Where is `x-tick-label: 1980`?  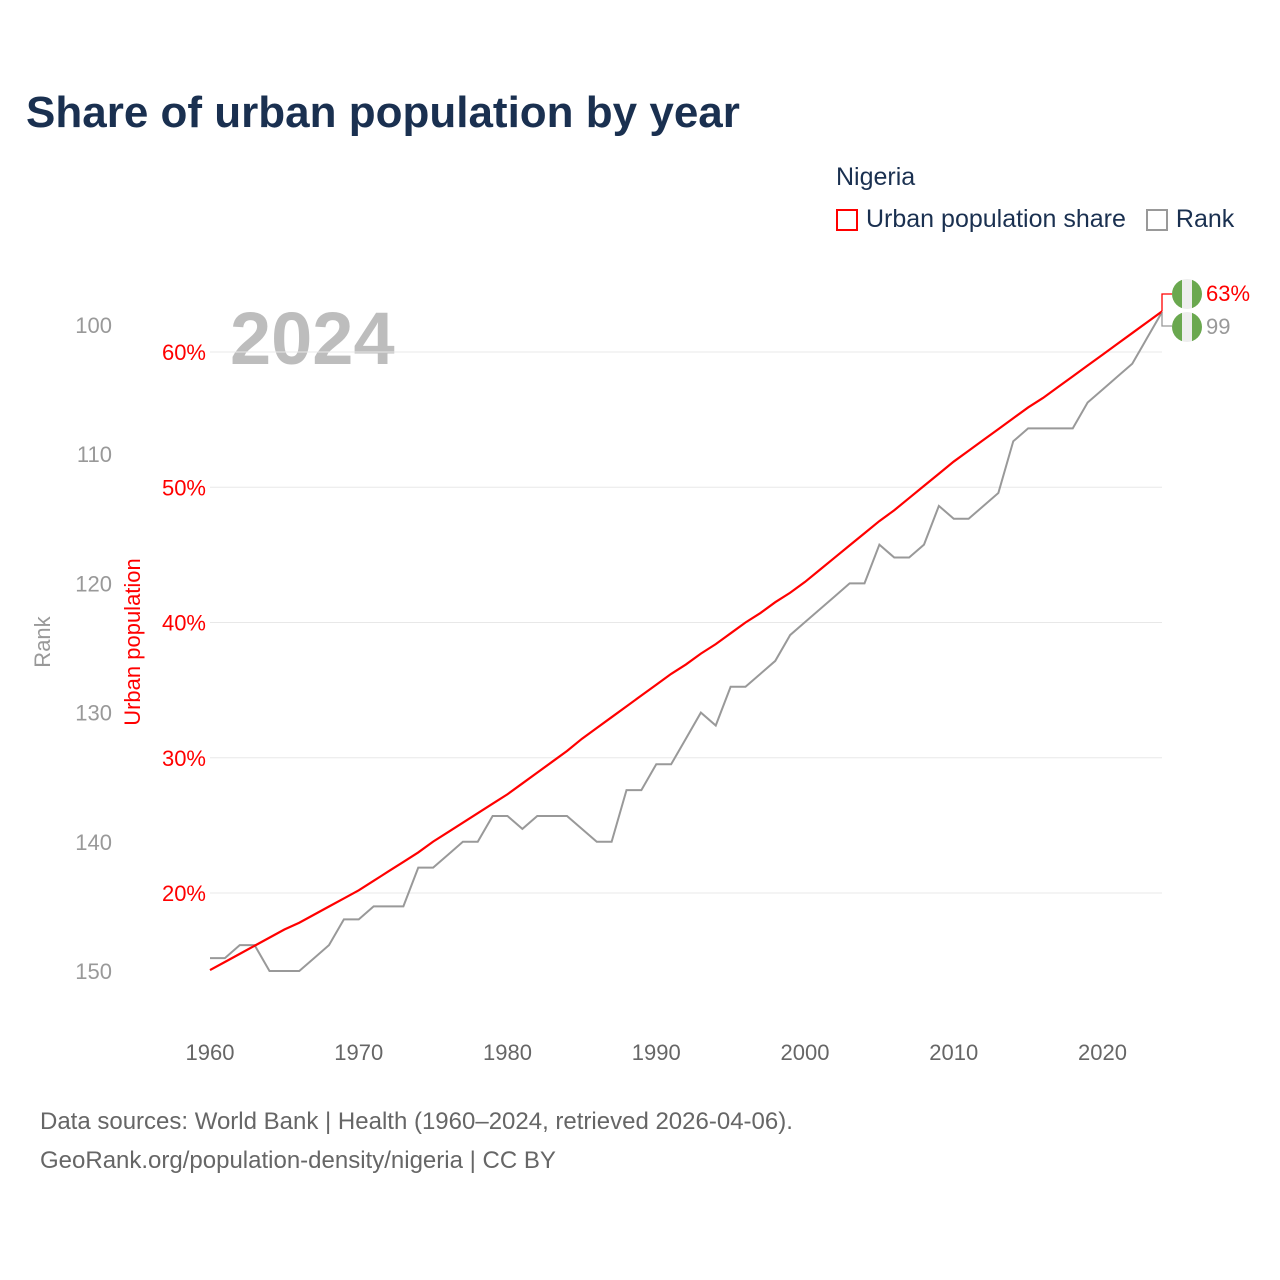
x-tick-label: 1980 is located at coordinates (507, 1052).